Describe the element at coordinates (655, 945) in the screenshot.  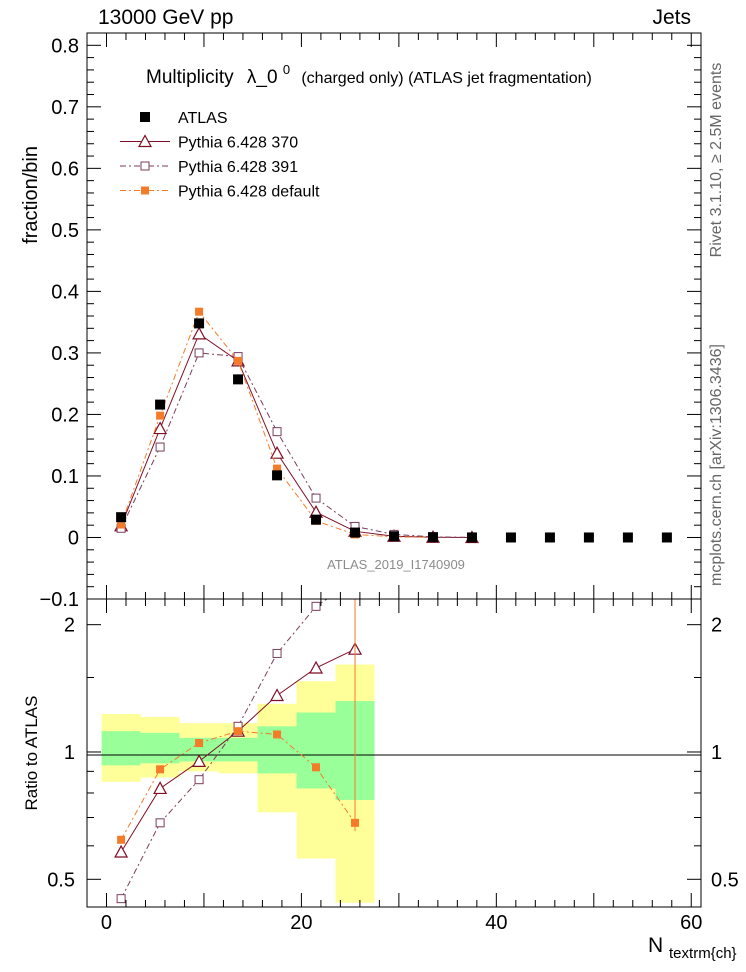
I see `xlabel-main: N` at that location.